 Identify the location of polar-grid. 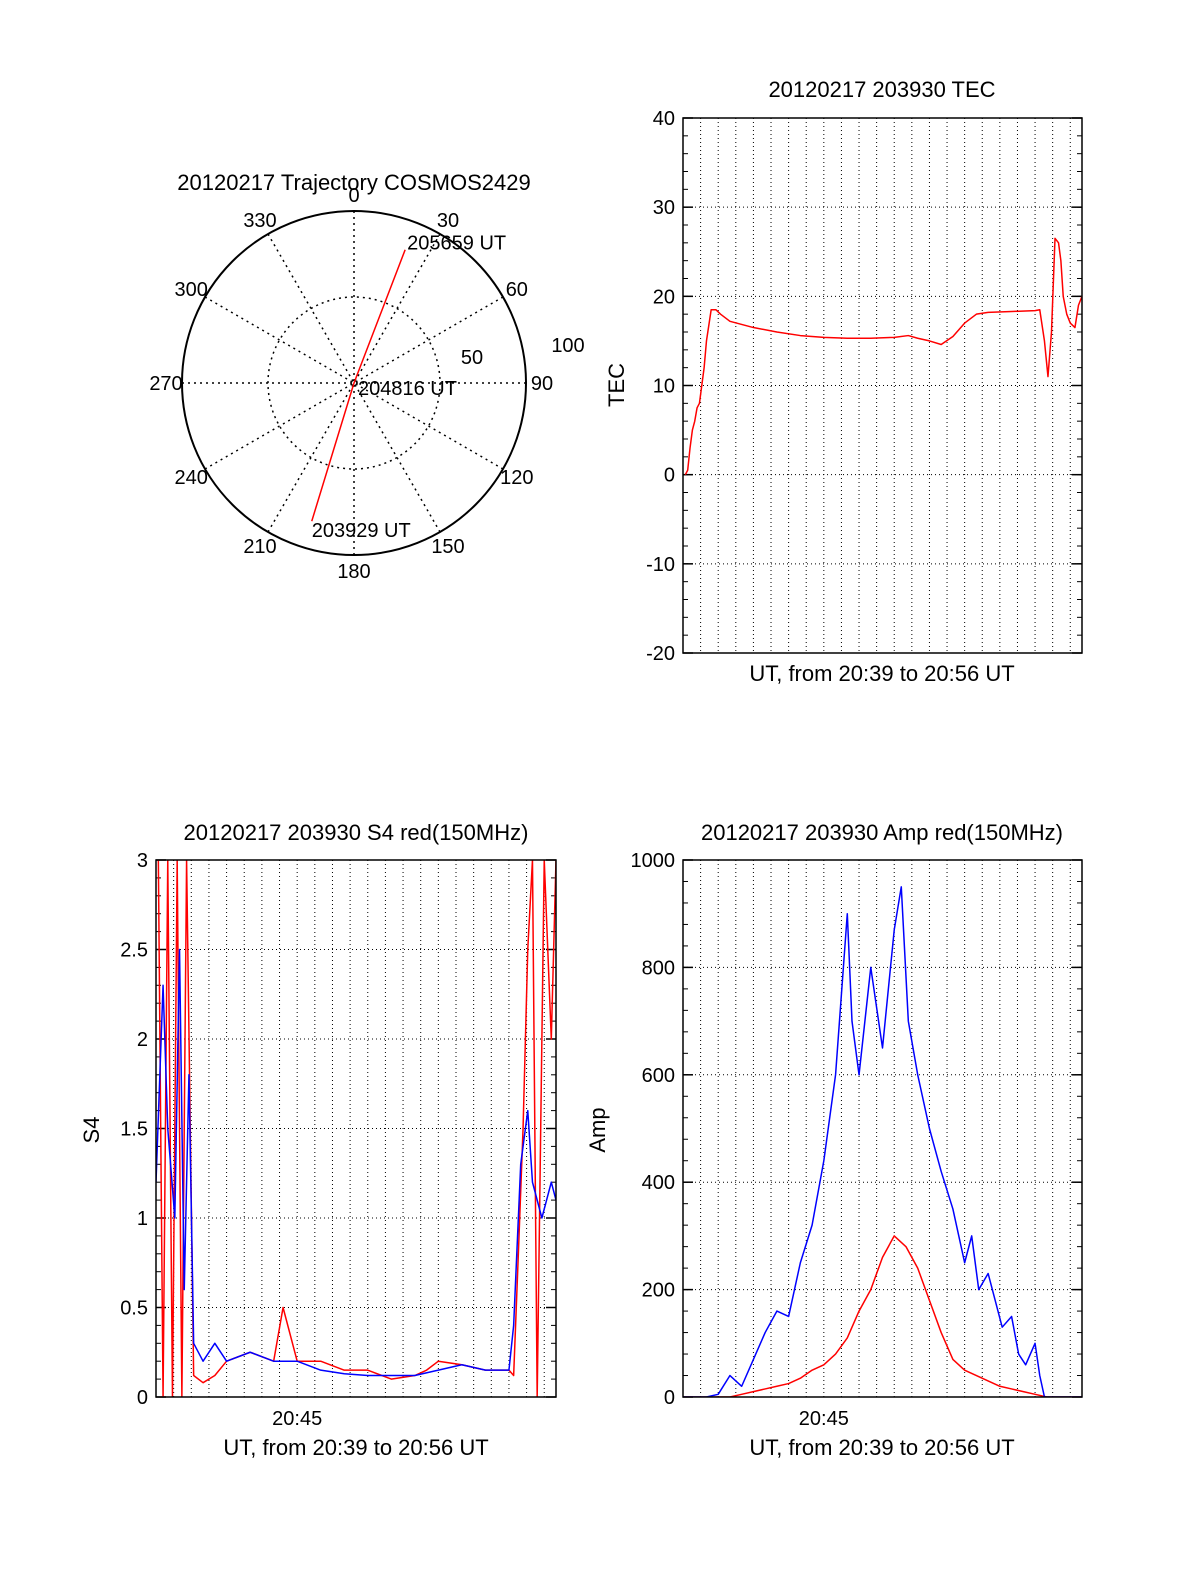
(354, 383).